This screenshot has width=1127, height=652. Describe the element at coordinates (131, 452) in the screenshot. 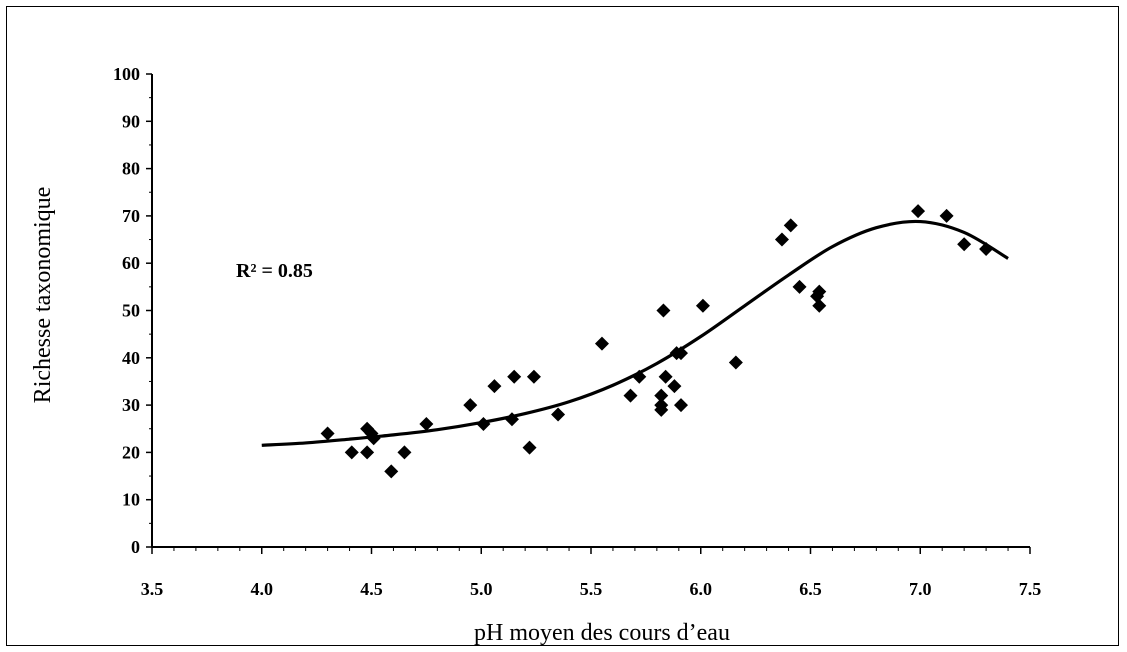

I see `y-tick-label: 20` at that location.